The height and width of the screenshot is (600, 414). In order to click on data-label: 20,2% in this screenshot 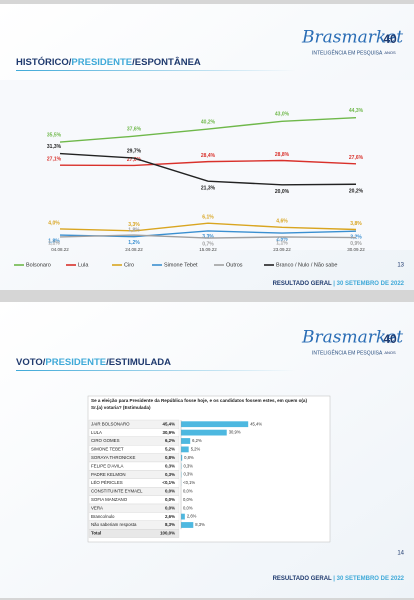, I will do `click(356, 192)`.